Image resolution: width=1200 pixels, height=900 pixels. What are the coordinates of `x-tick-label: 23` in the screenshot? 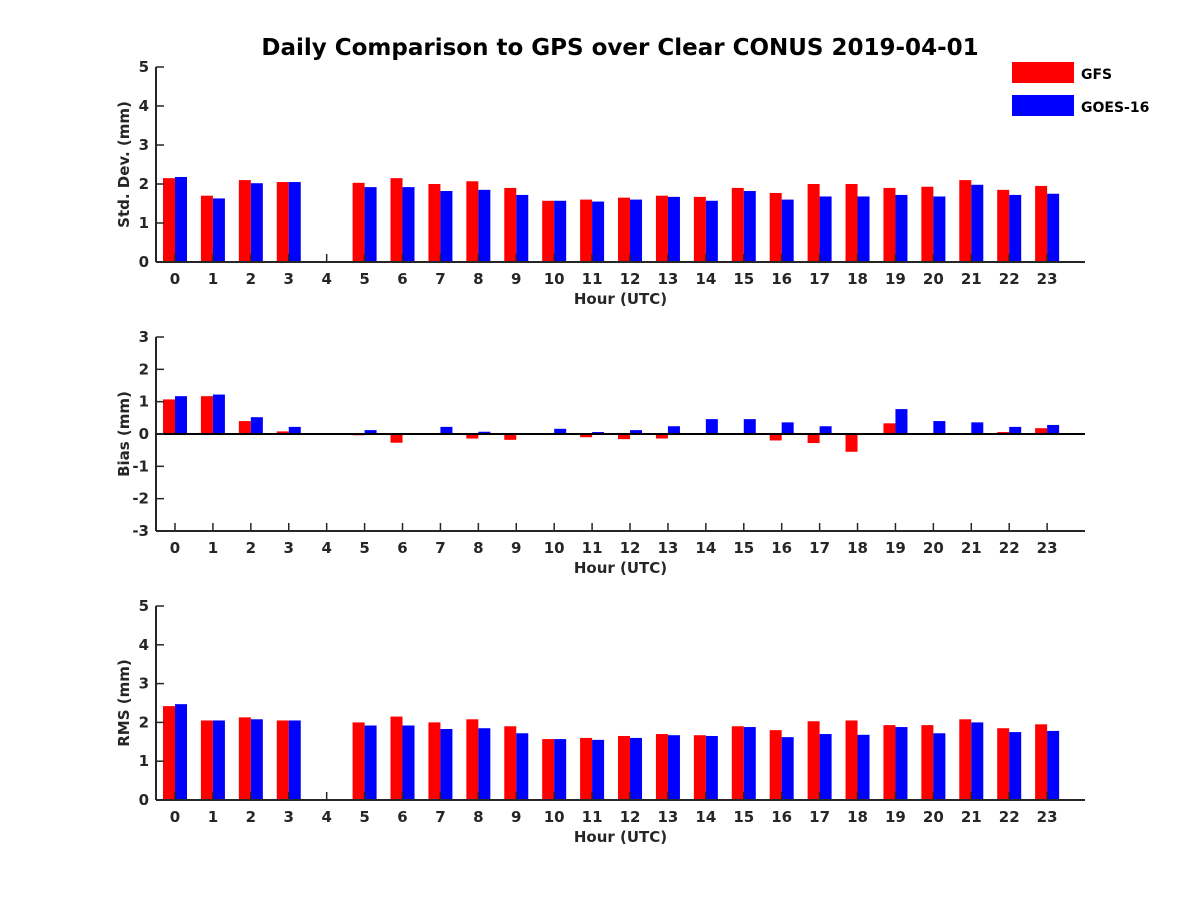 It's located at (1047, 548).